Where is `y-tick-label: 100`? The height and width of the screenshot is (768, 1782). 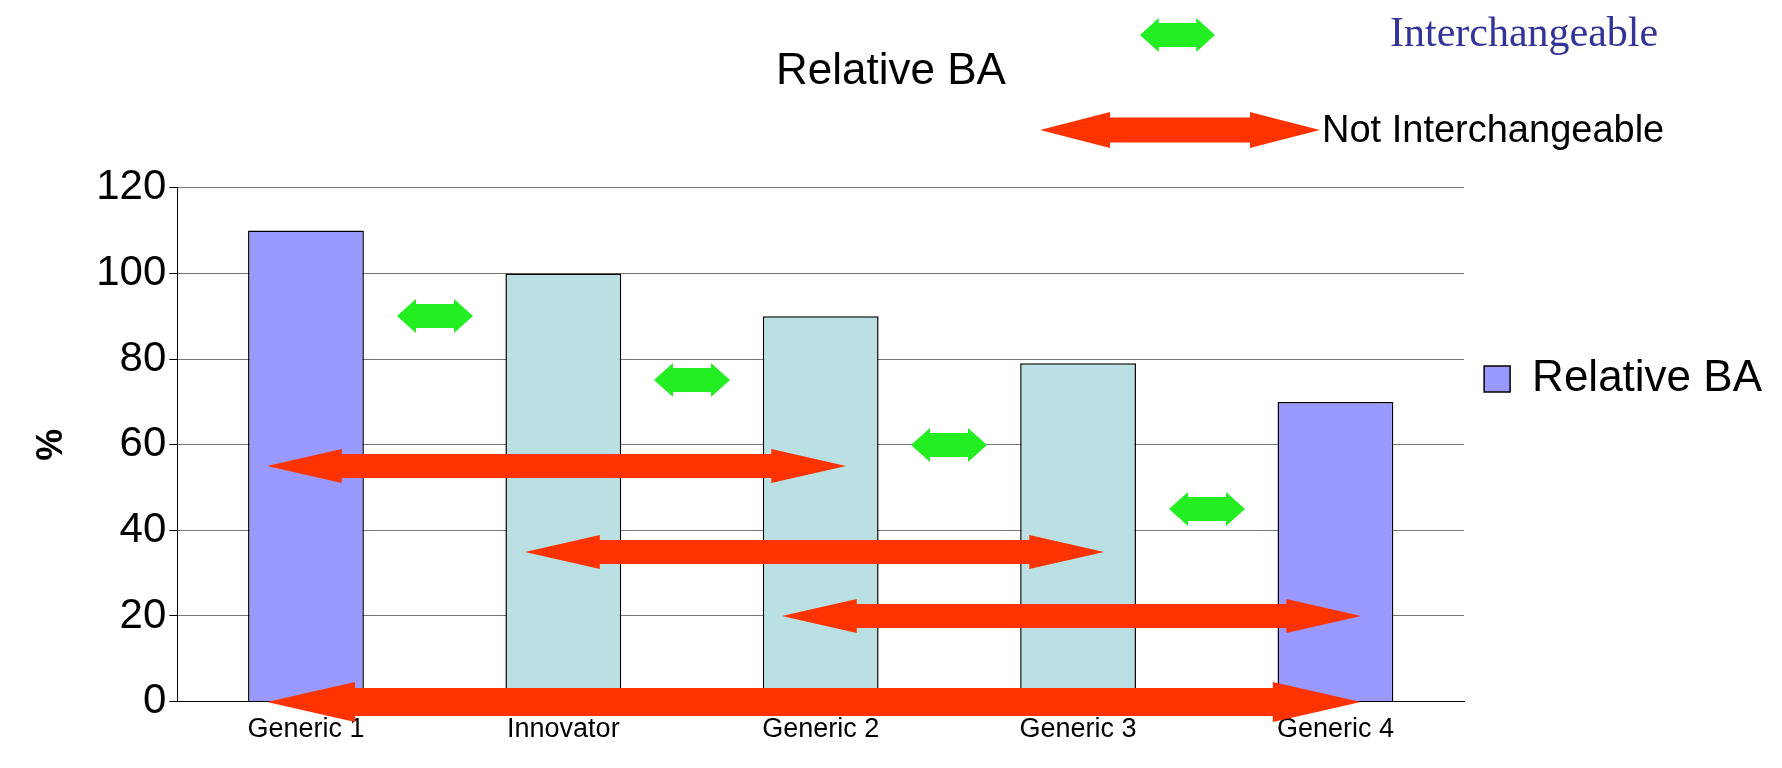
y-tick-label: 100 is located at coordinates (131, 271).